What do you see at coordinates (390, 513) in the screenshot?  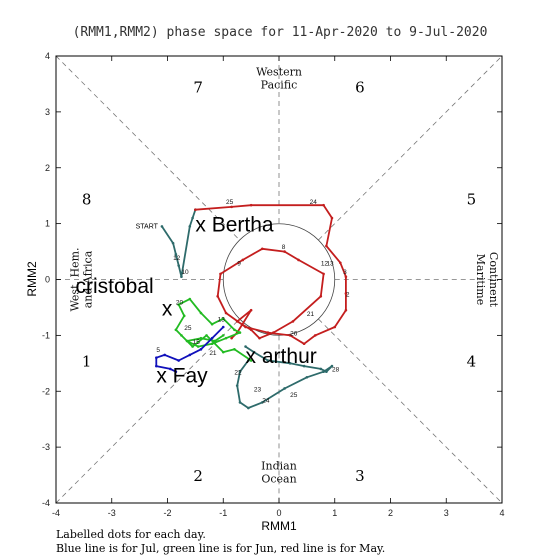 I see `x-tick-label: 2` at bounding box center [390, 513].